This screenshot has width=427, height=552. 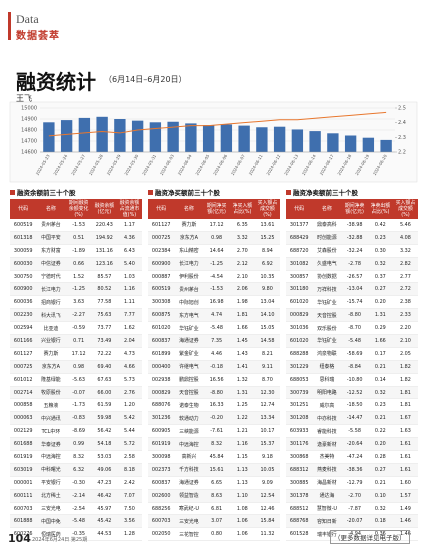 I want to click on cell: 002594, so click(x=23, y=328).